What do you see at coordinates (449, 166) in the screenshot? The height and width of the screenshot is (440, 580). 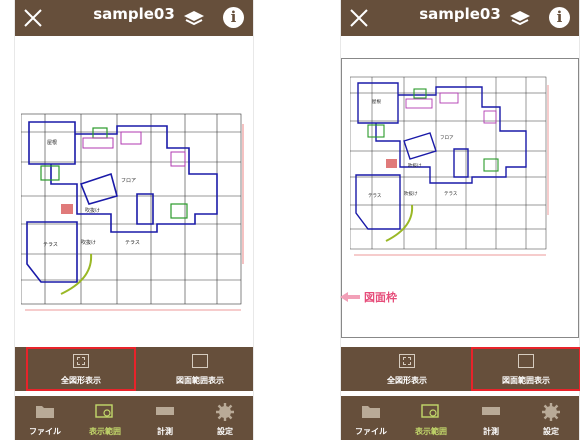 I see `floor-plan-drawing: 屋根 フロア テラス 吹抜け 吹抜け テラス` at bounding box center [449, 166].